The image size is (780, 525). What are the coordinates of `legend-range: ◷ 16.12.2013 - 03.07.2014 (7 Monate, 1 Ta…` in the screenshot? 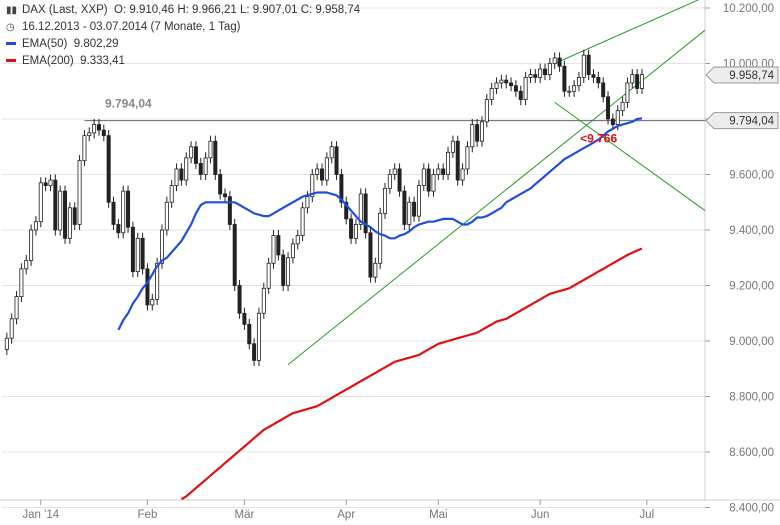 It's located at (123, 27).